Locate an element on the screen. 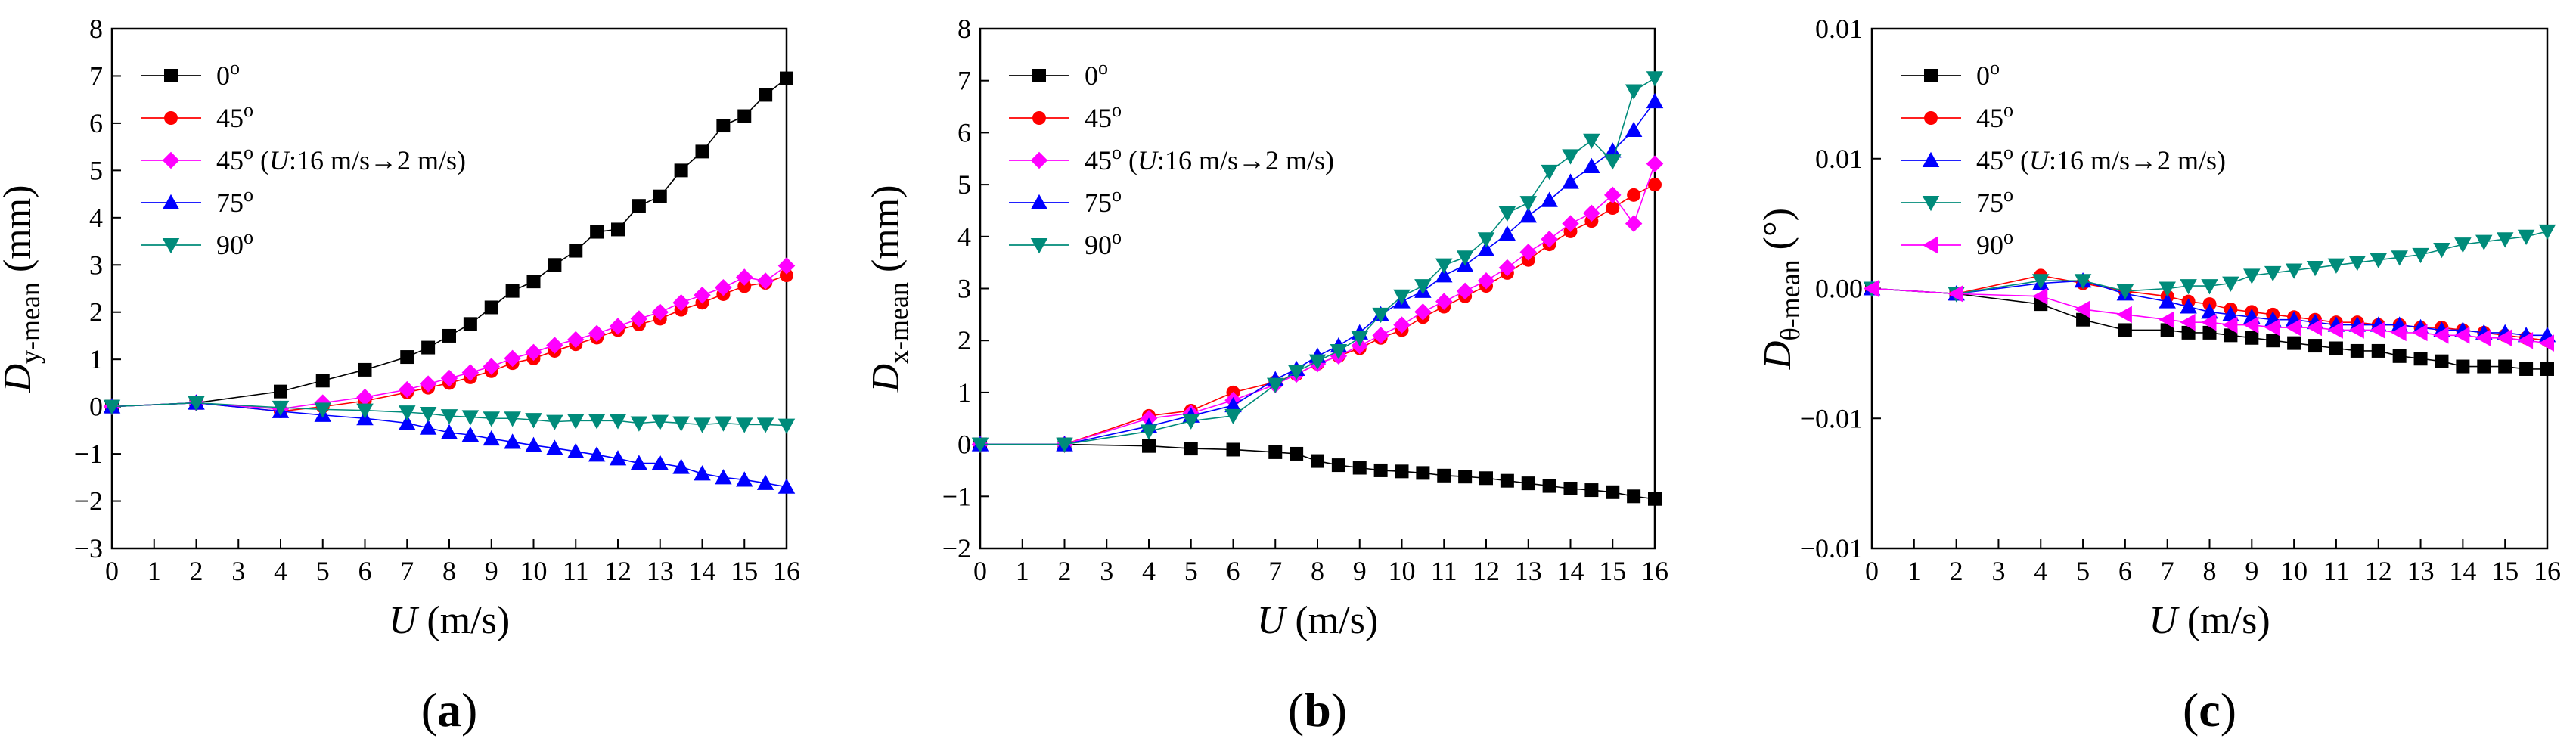 This screenshot has width=2576, height=751. x-tick-label: 0 is located at coordinates (980, 571).